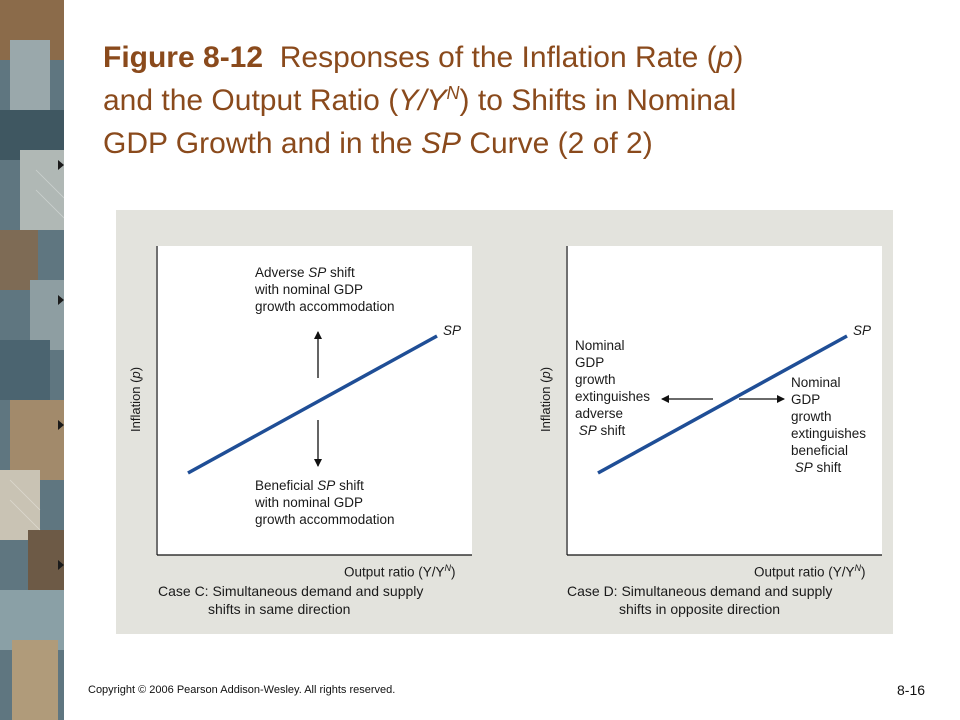 The width and height of the screenshot is (960, 720). Describe the element at coordinates (545, 399) in the screenshot. I see `panel-d-y-axis-label: Inflation (p)` at that location.